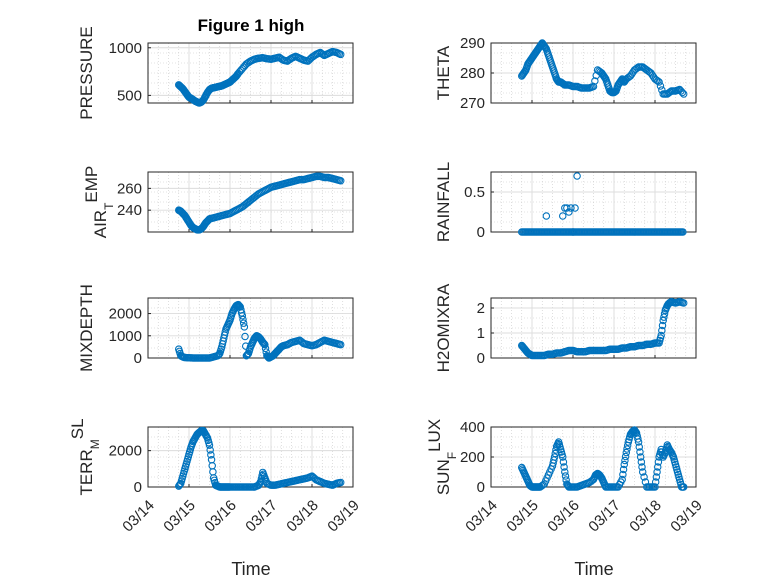 The width and height of the screenshot is (778, 583). Describe the element at coordinates (129, 210) in the screenshot. I see `y-tick-label: 240` at that location.